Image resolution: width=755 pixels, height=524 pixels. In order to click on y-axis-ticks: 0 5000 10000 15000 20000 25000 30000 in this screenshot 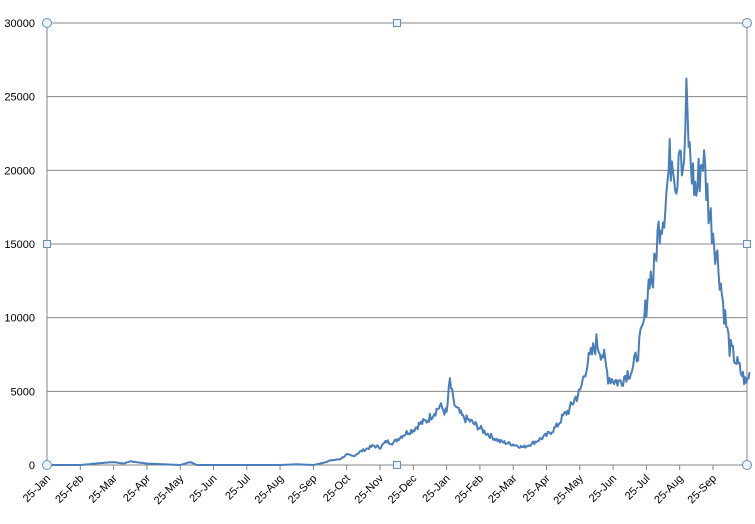, I will do `click(19, 245)`.